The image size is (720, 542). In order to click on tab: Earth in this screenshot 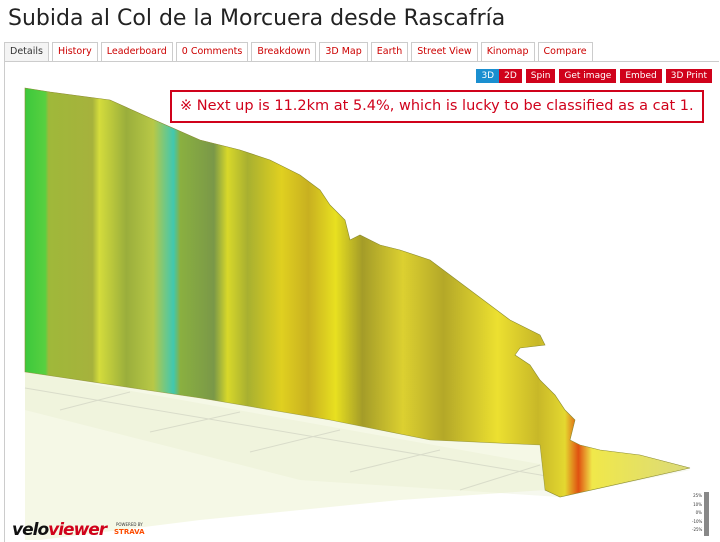, I will do `click(389, 52)`.